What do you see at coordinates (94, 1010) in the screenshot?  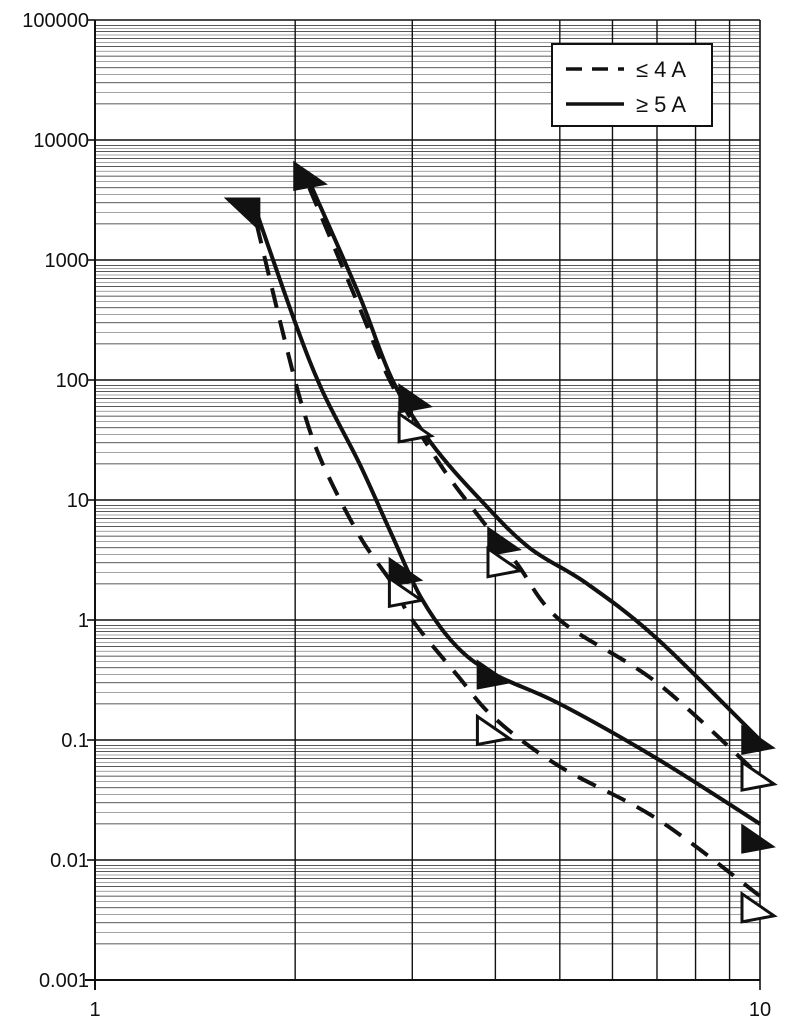 I see `x-tick-label: 1` at bounding box center [94, 1010].